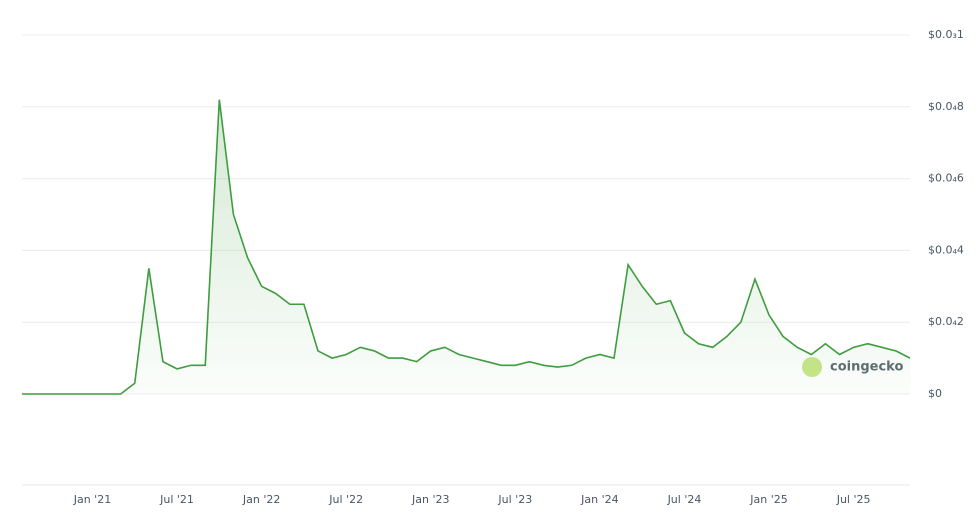 This screenshot has height=521, width=980. I want to click on x-tick-label: Jul '25, so click(853, 499).